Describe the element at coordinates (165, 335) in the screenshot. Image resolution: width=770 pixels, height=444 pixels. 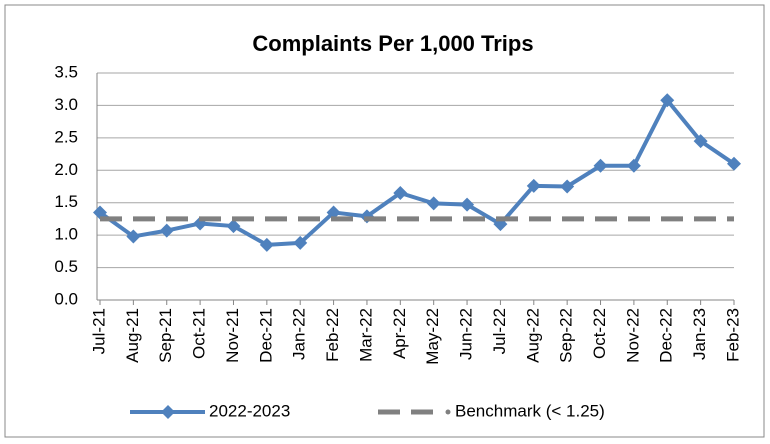
I see `x-tick-label: Sep-21` at that location.